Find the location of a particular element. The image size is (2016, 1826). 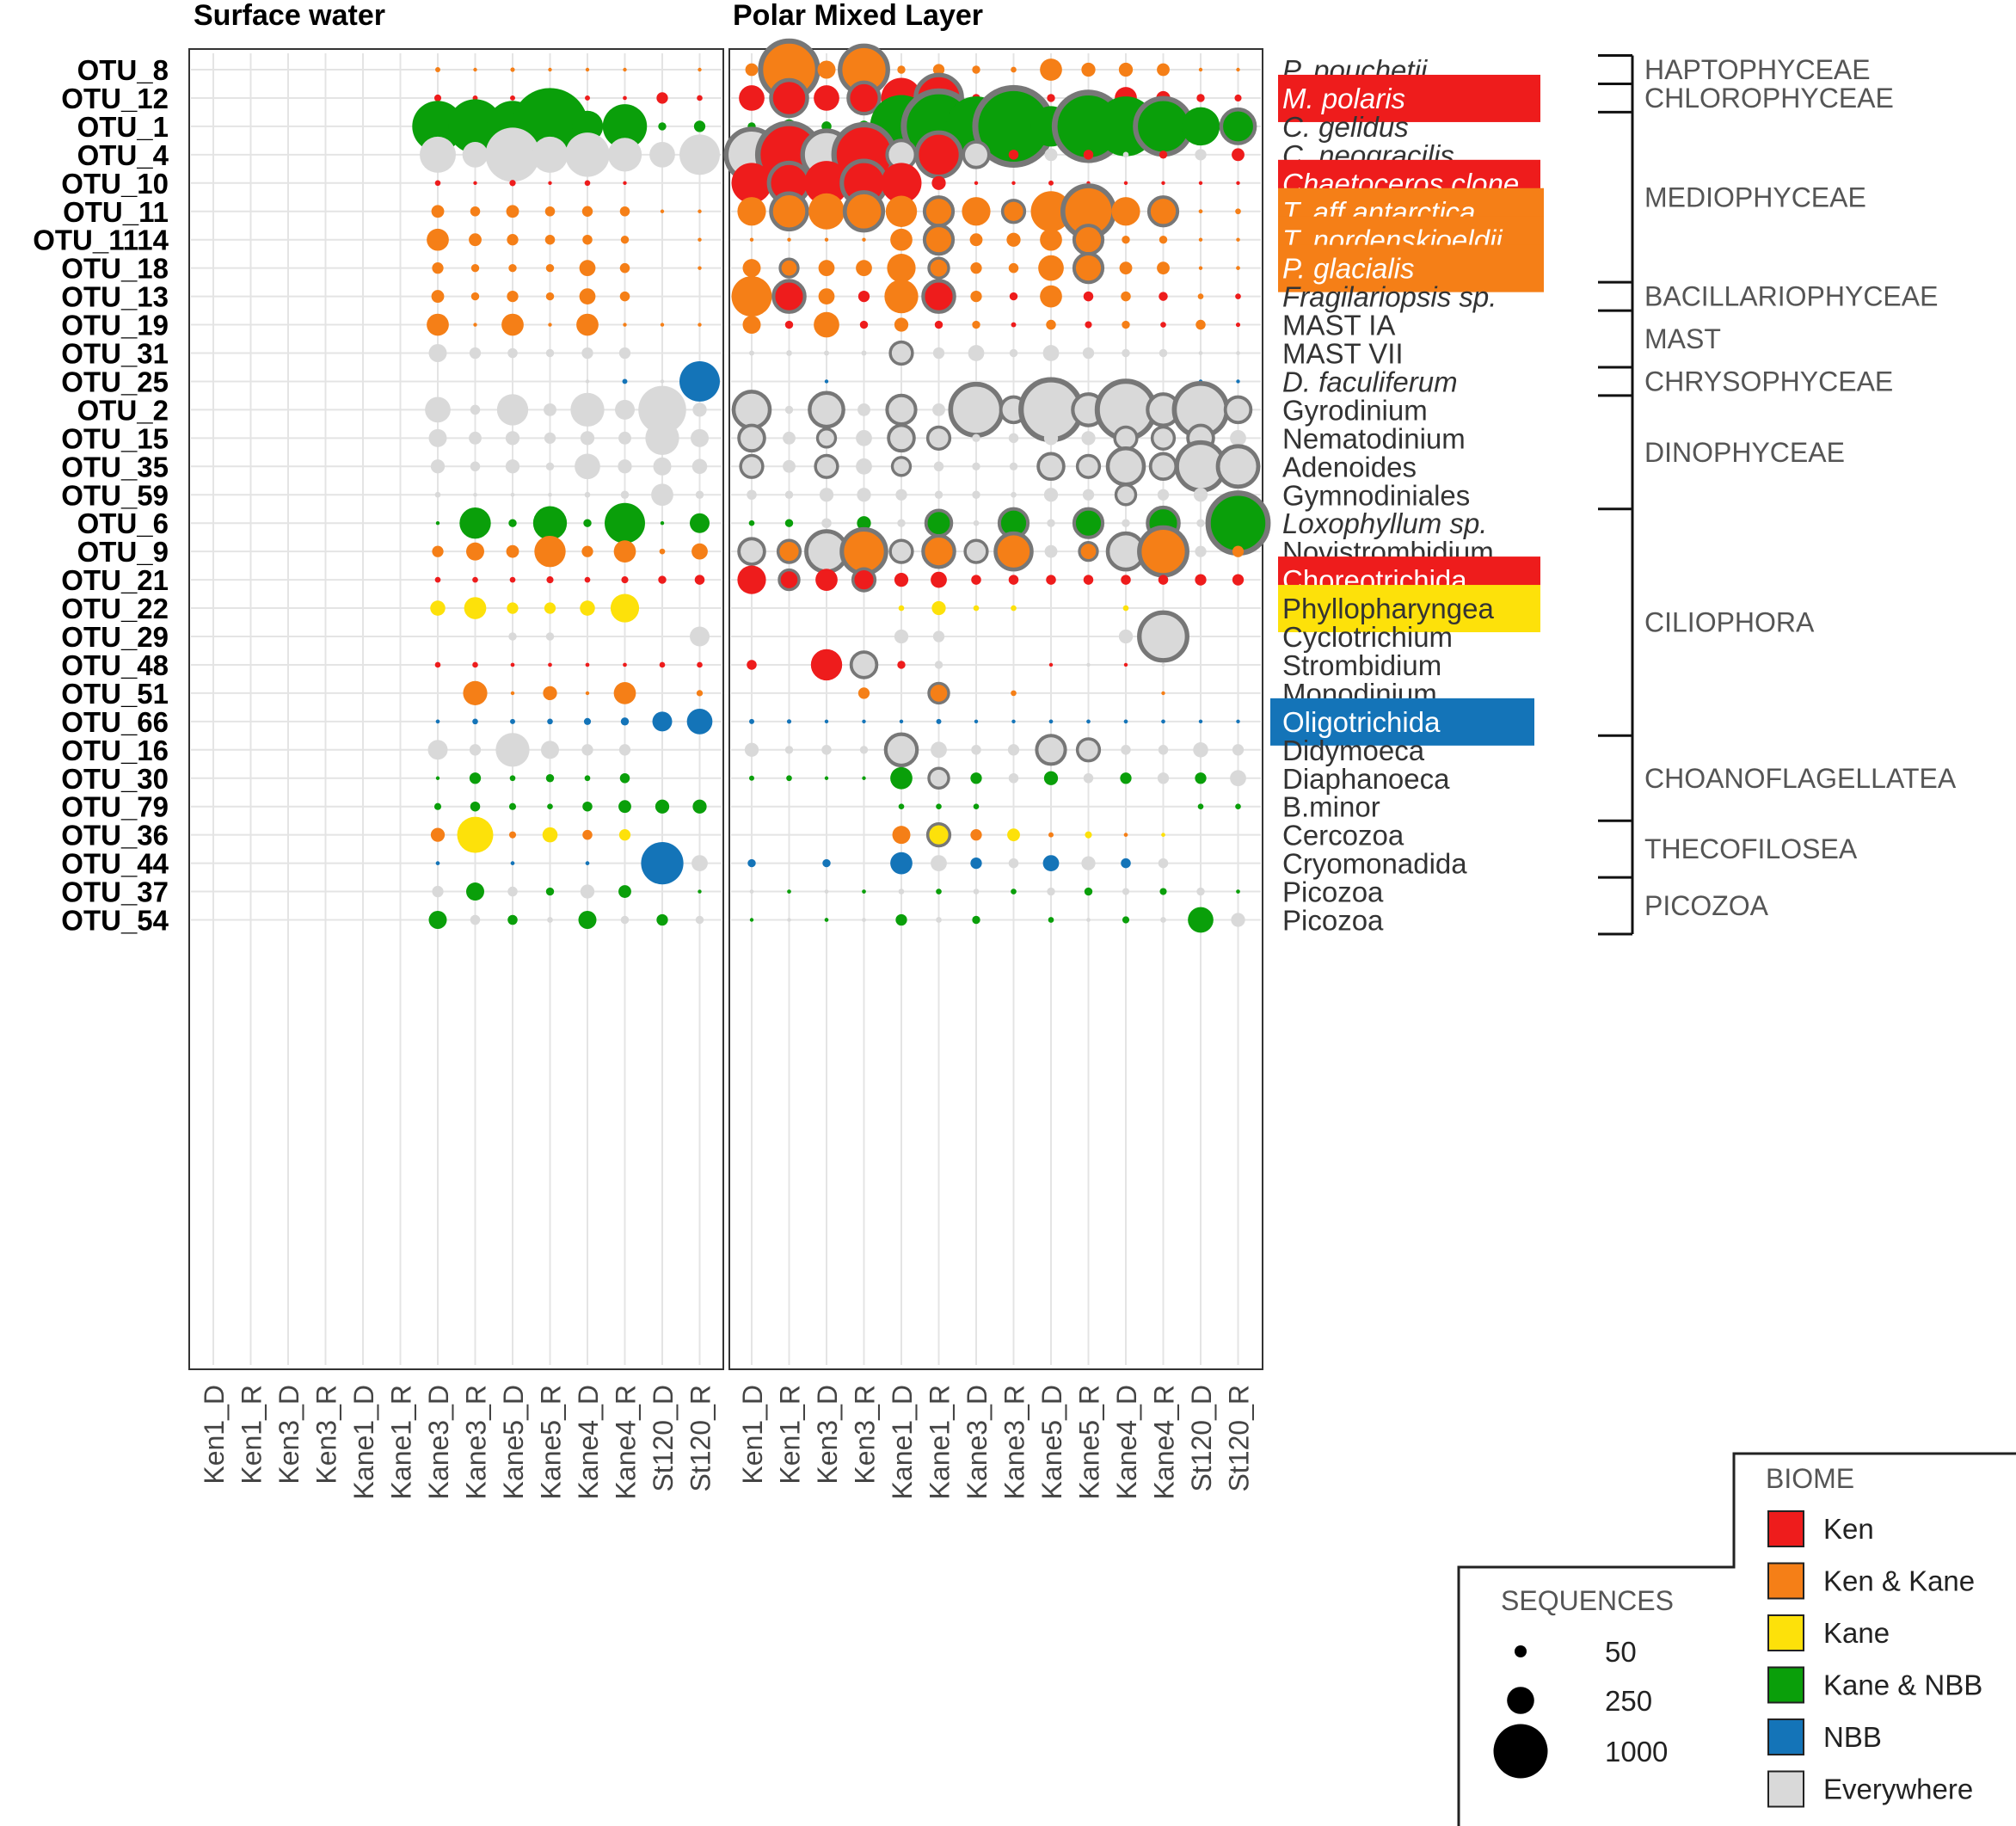

taxon-label-otu-16: Didymoeca is located at coordinates (1354, 750).